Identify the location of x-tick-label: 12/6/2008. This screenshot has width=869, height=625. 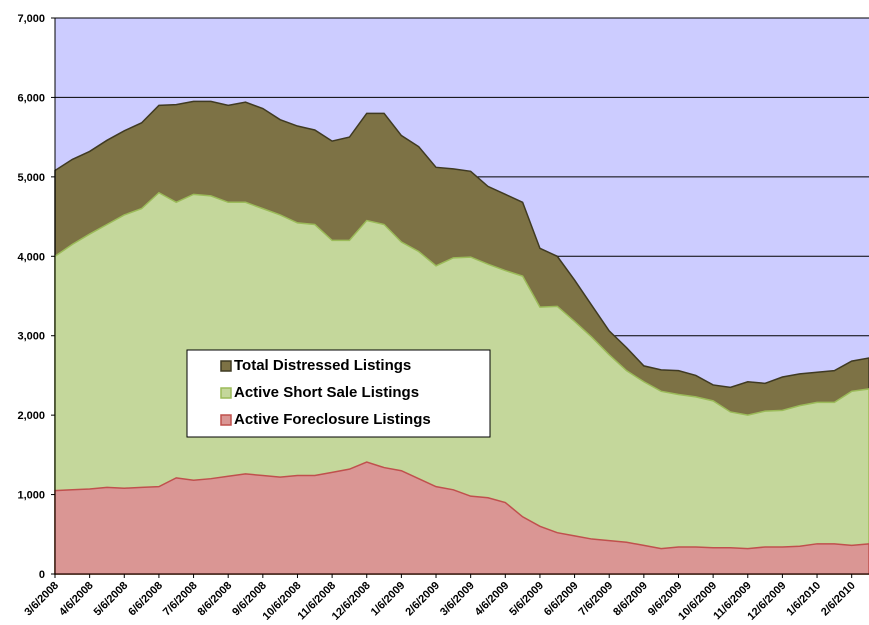
(351, 600).